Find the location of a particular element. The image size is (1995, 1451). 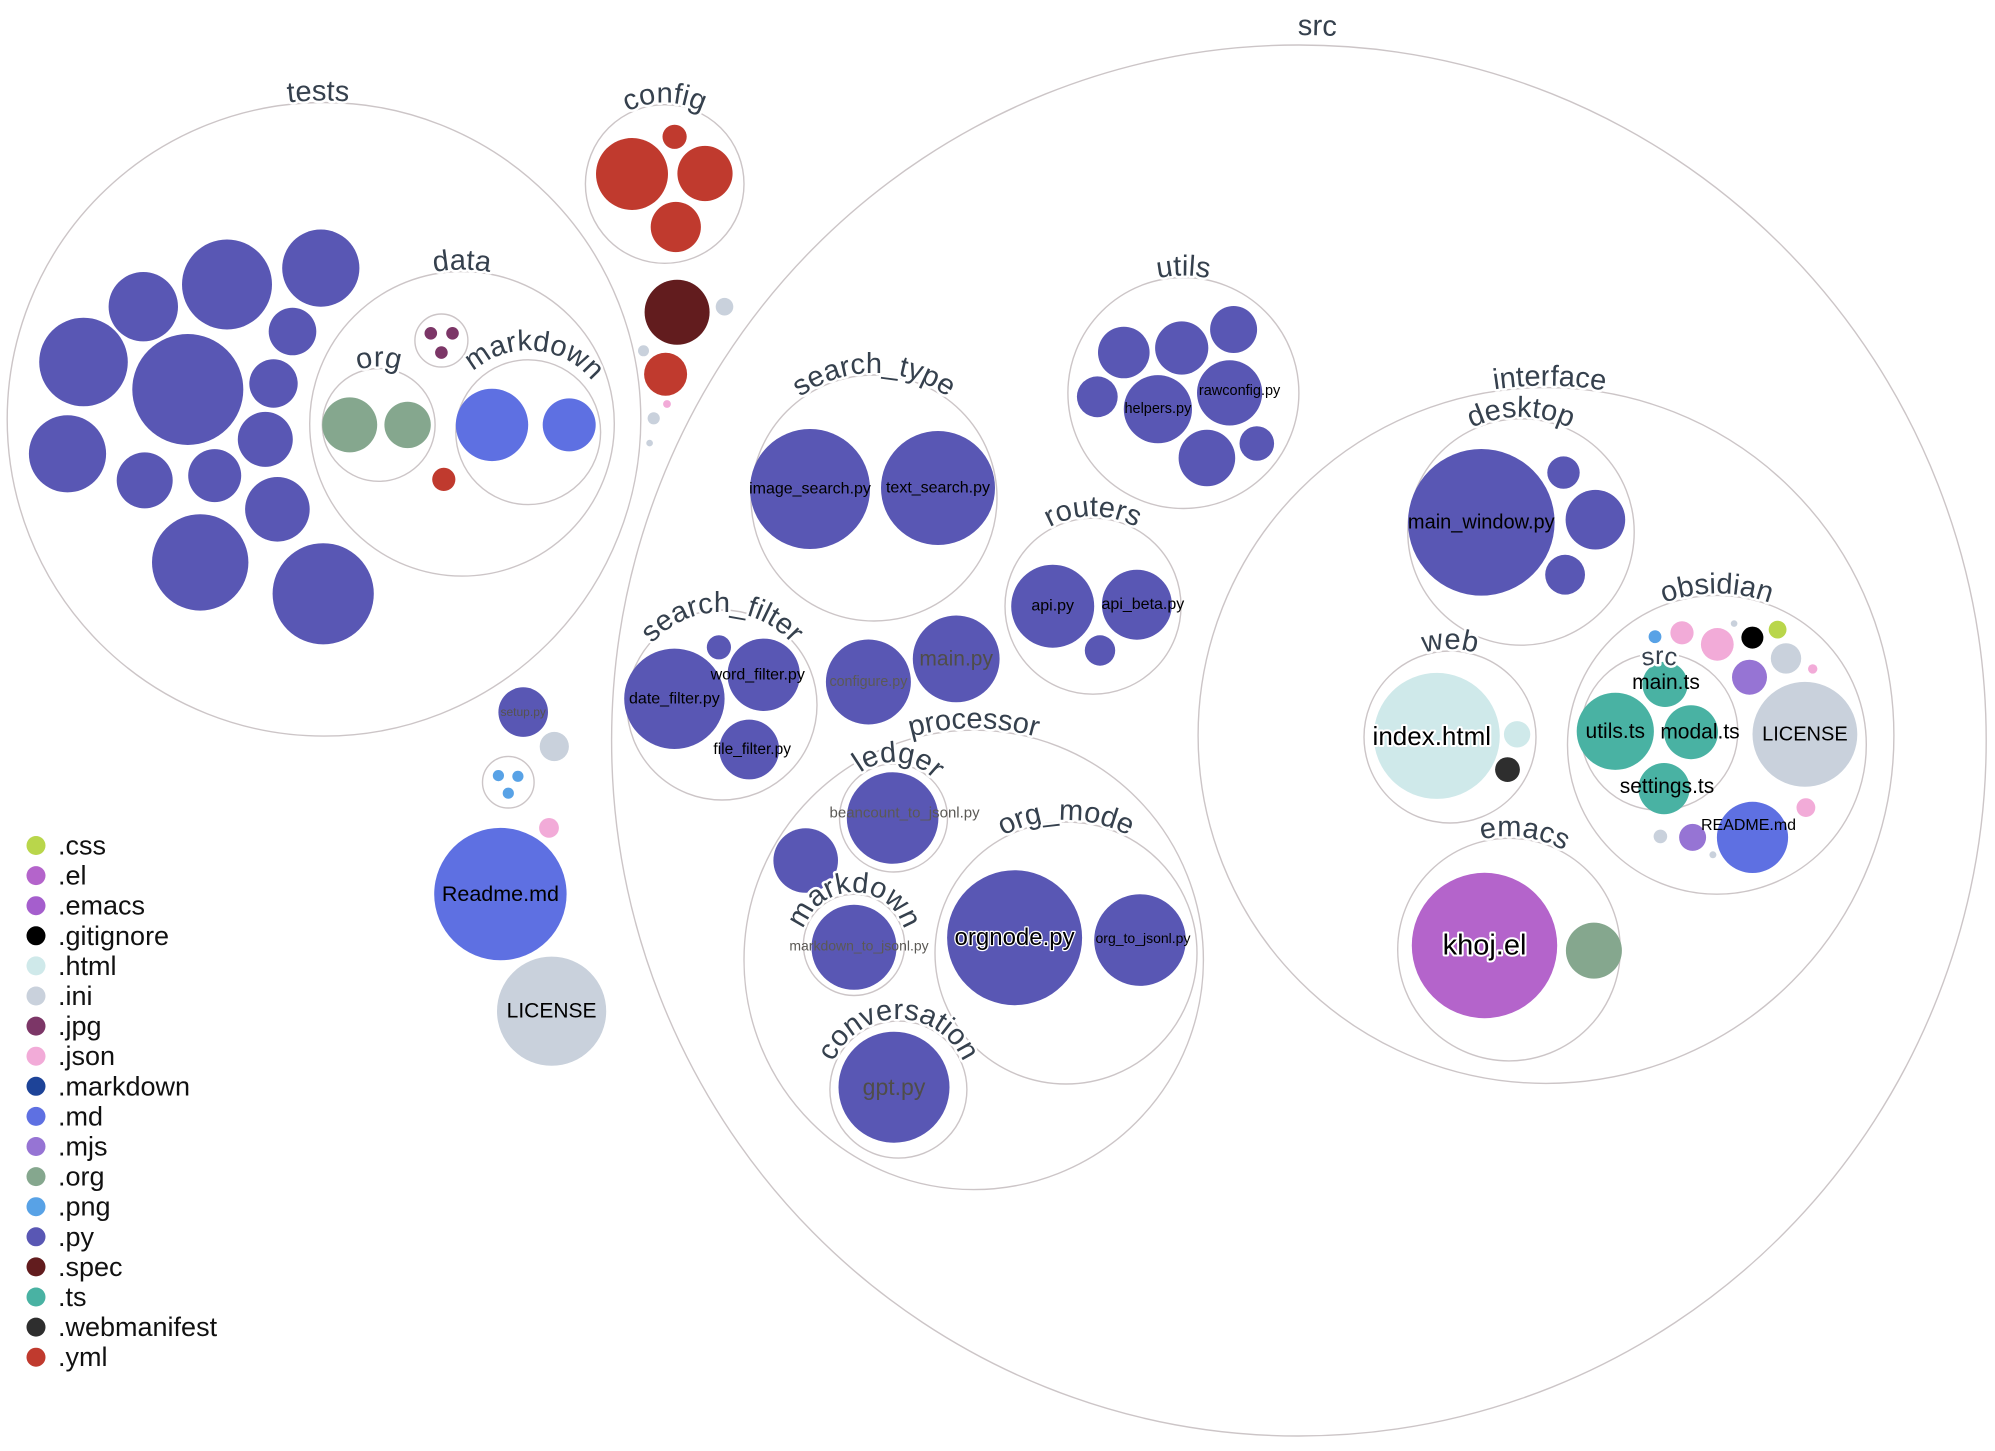

svg-text: main.py is located at coordinates (956, 658).